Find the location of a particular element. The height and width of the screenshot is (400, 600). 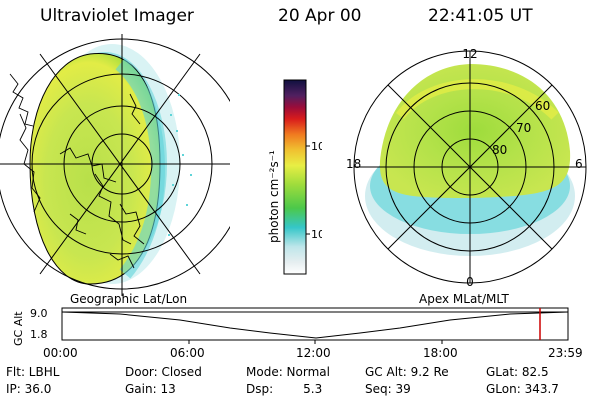

lat-label-80: 80 is located at coordinates (499, 150).